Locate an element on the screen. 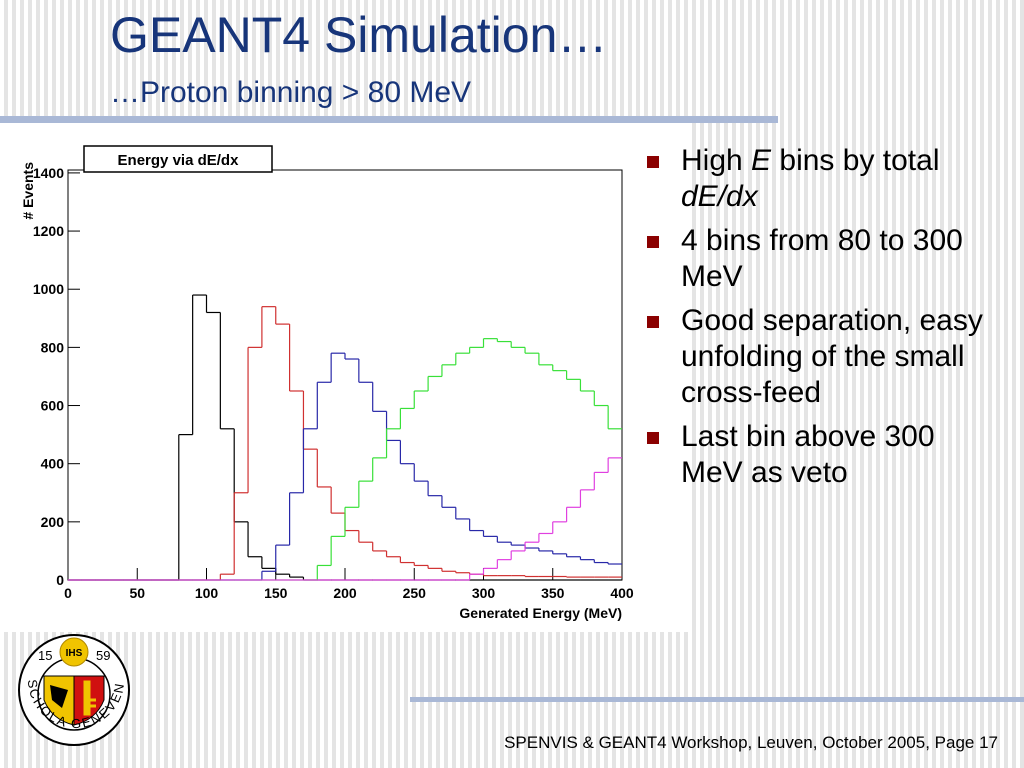  x-tick-label: 200 is located at coordinates (345, 593).